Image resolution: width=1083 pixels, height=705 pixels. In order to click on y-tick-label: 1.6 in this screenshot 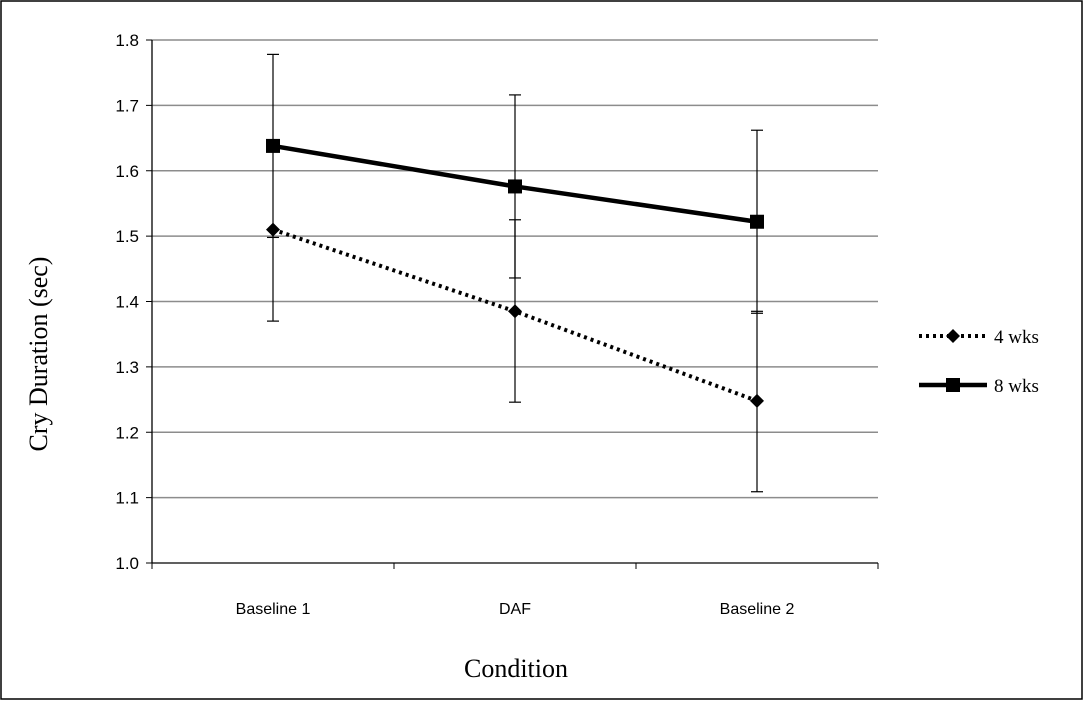, I will do `click(127, 171)`.